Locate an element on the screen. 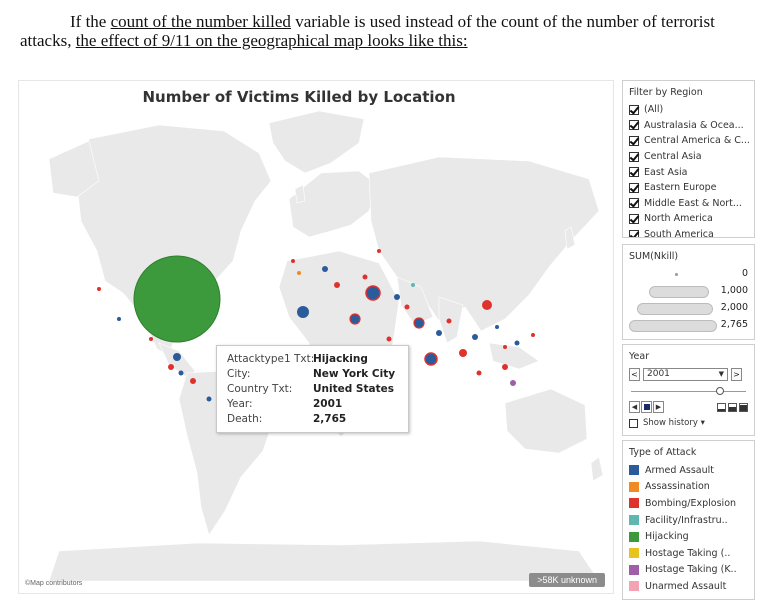 Image resolution: width=771 pixels, height=609 pixels. attack-type-legend-title: Type of Attack is located at coordinates (663, 452).